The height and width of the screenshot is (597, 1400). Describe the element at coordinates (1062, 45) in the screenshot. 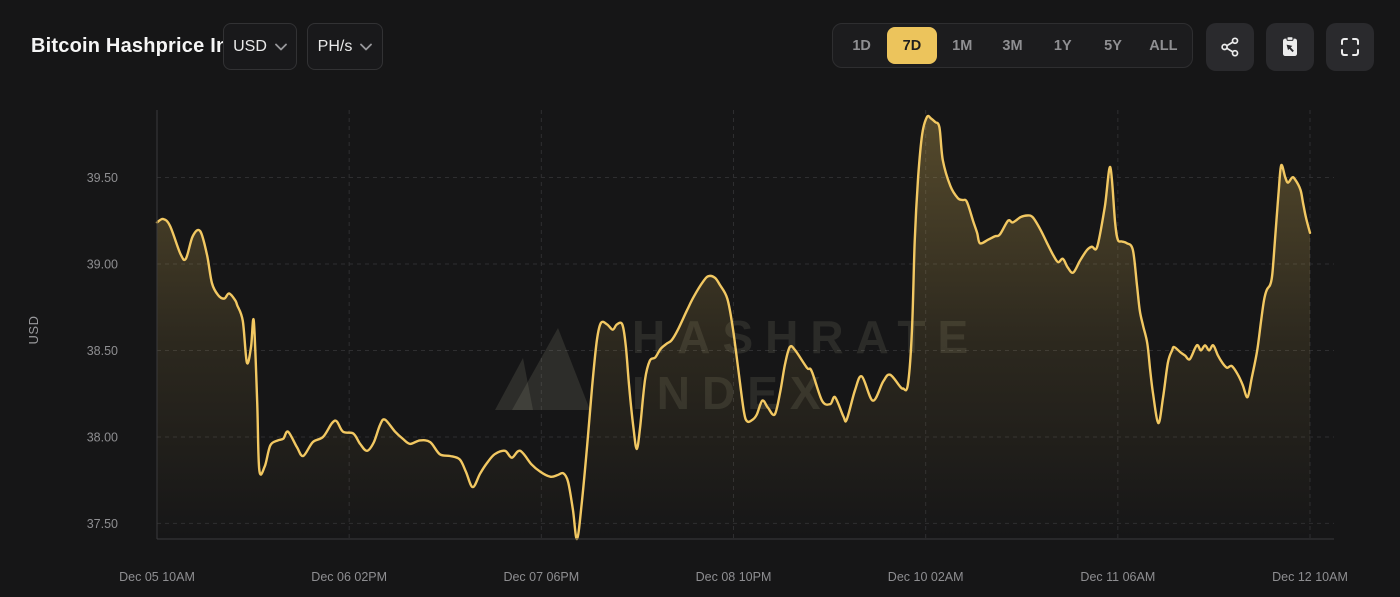

I see `range-button-1y: 1Y` at that location.